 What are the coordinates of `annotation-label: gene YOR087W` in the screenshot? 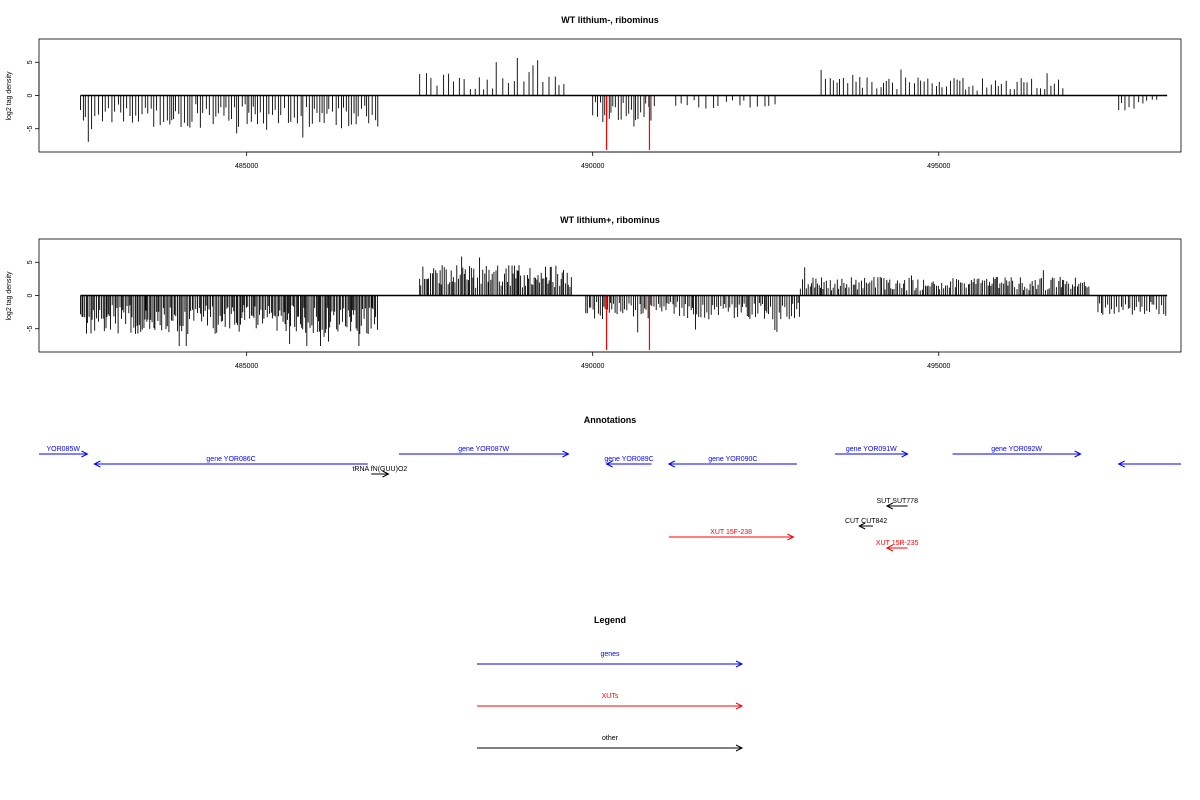 It's located at (483, 449).